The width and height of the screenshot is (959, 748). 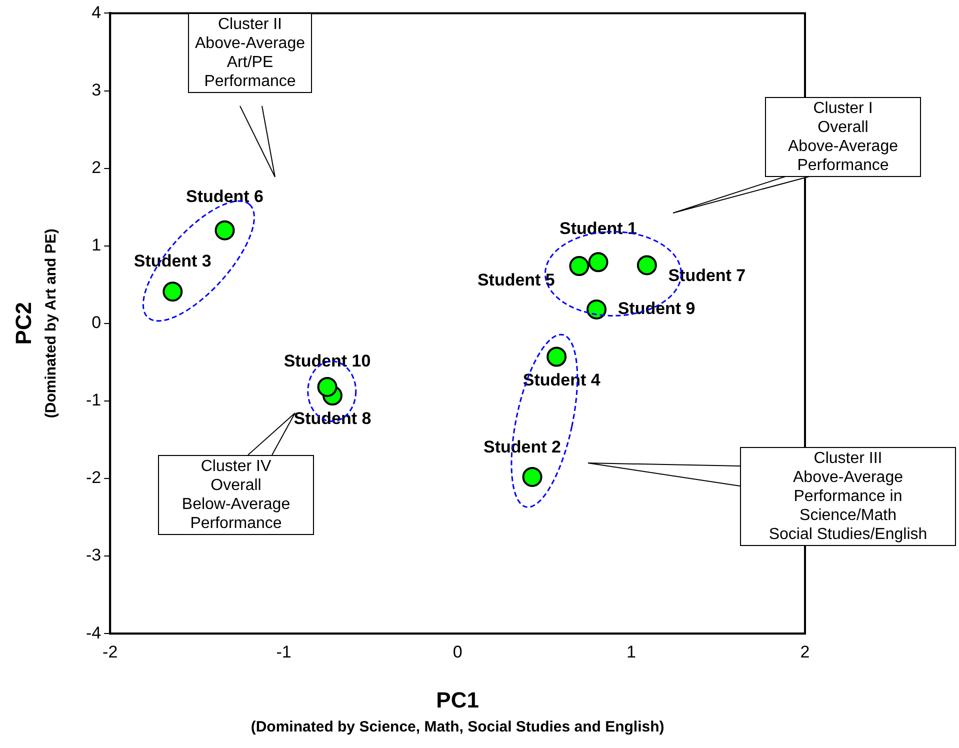 What do you see at coordinates (848, 496) in the screenshot?
I see `annotation: Cluster III Above-Average Performance in Science/Math Social Studies/English` at bounding box center [848, 496].